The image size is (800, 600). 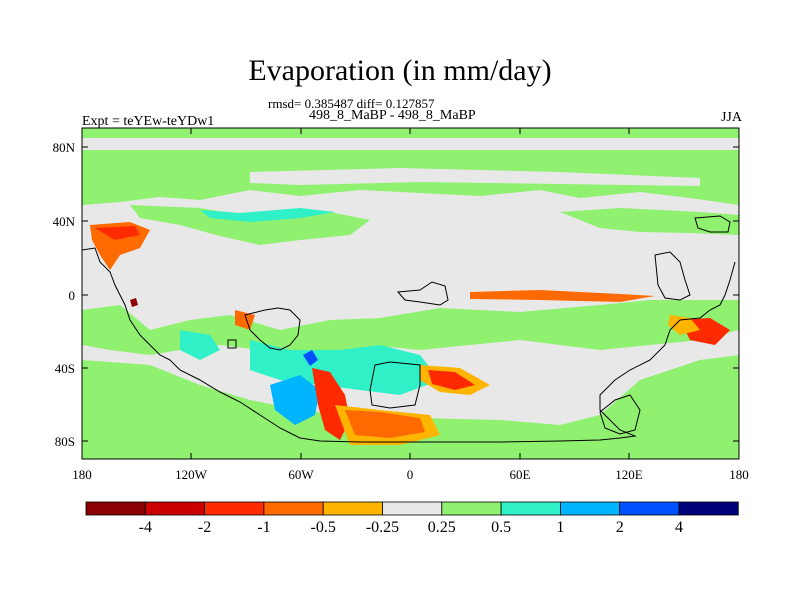 I want to click on y-tick-label: 40N, so click(x=64, y=221).